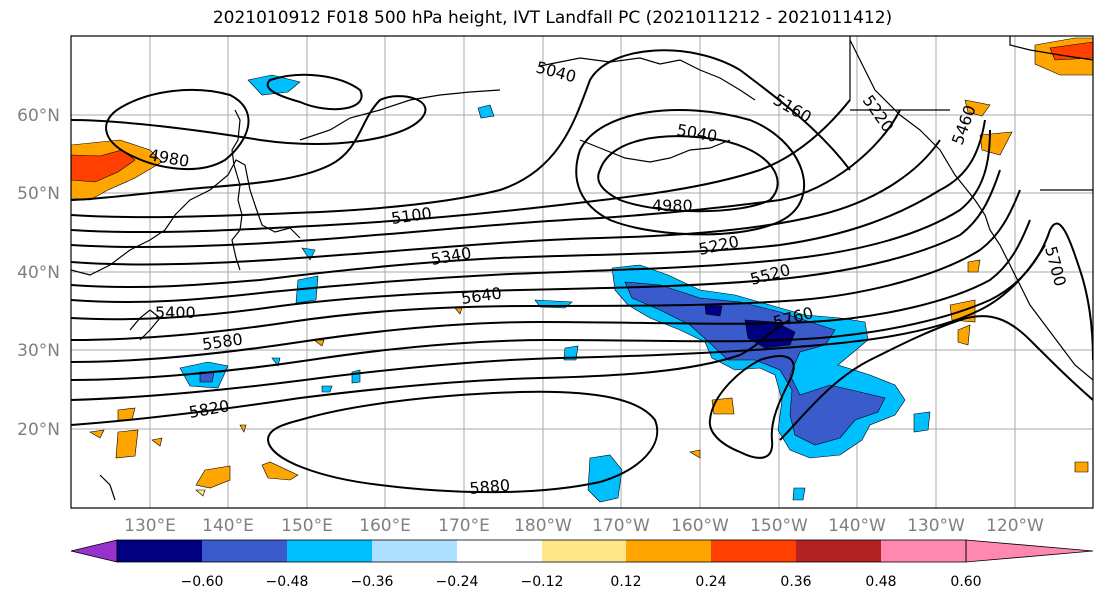  What do you see at coordinates (543, 526) in the screenshot?
I see `lon-label: 180°W` at bounding box center [543, 526].